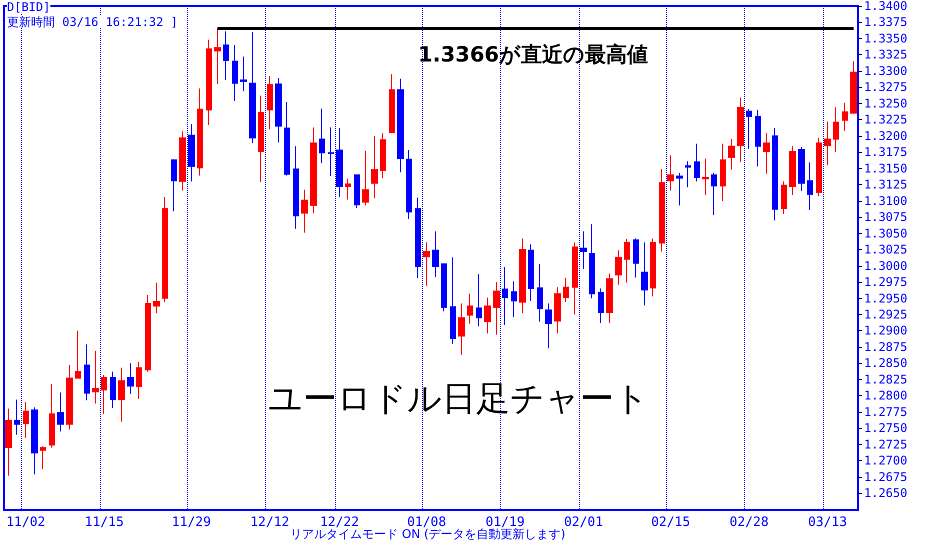 The height and width of the screenshot is (542, 929). Describe the element at coordinates (28, 7) in the screenshot. I see `annotation: D[BID]` at that location.